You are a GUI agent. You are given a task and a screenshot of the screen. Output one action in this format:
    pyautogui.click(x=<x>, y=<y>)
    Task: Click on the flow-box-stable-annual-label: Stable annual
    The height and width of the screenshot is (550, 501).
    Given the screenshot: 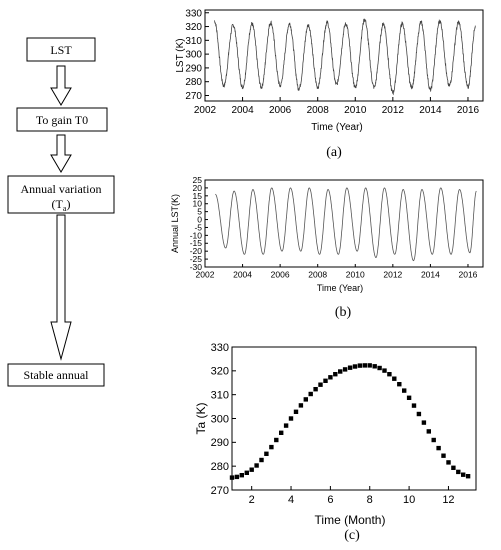 What is the action you would take?
    pyautogui.click(x=57, y=375)
    